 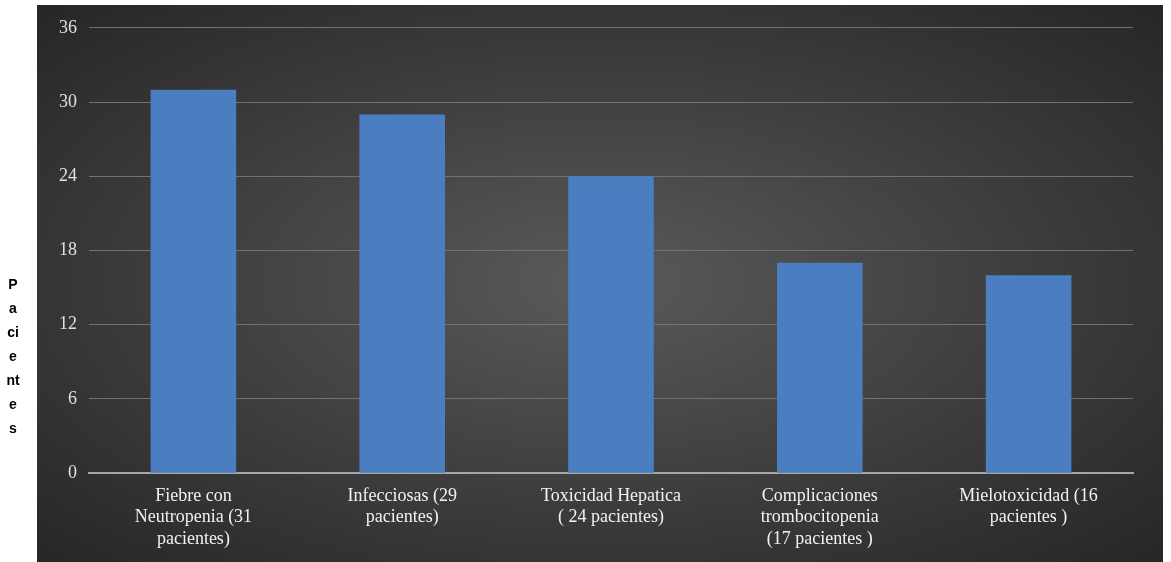 What do you see at coordinates (68, 175) in the screenshot?
I see `y-tick-label: 24` at bounding box center [68, 175].